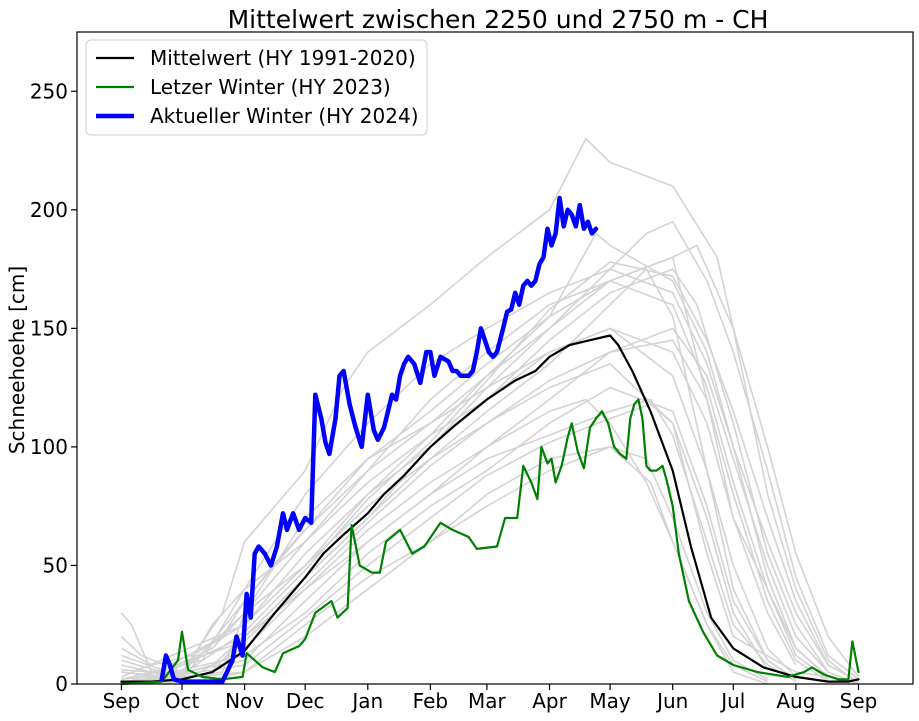 Image resolution: width=919 pixels, height=721 pixels. I want to click on x-tick-label-sep-0: Sep, so click(122, 701).